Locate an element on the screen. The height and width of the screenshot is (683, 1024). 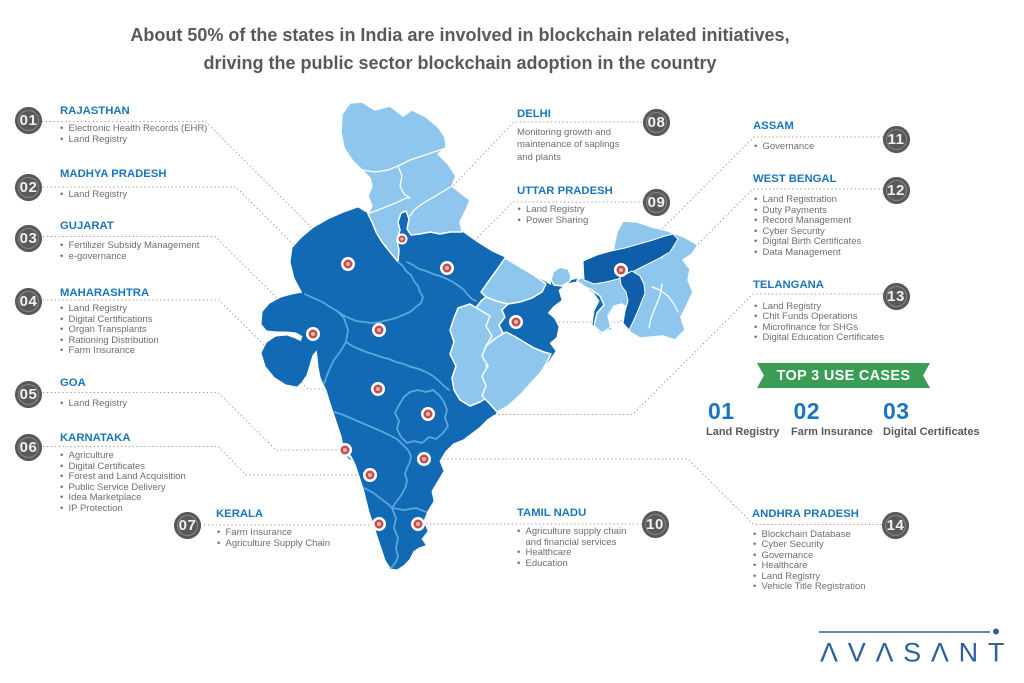
svg-text: ΛVΛSΛNT is located at coordinates (917, 653).